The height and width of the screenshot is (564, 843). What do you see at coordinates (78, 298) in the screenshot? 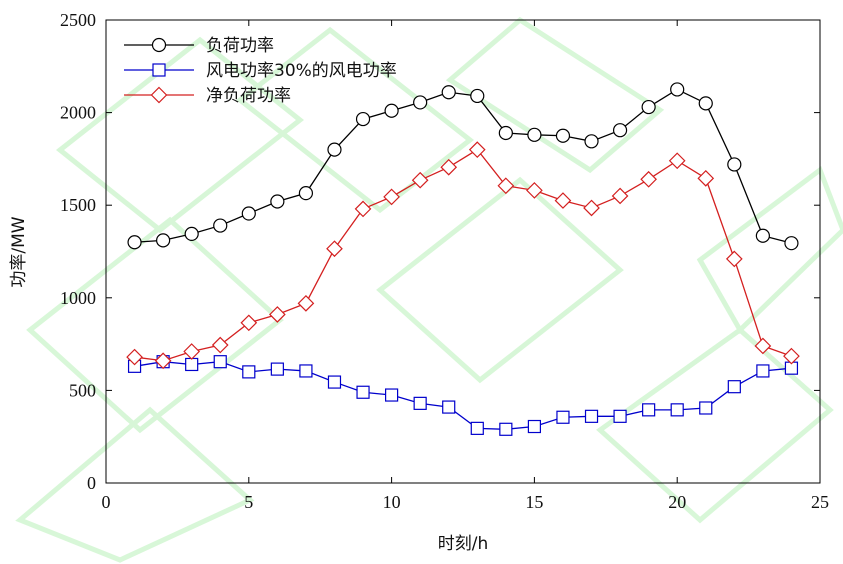
I see `y-tick-label: 1000` at bounding box center [78, 298].